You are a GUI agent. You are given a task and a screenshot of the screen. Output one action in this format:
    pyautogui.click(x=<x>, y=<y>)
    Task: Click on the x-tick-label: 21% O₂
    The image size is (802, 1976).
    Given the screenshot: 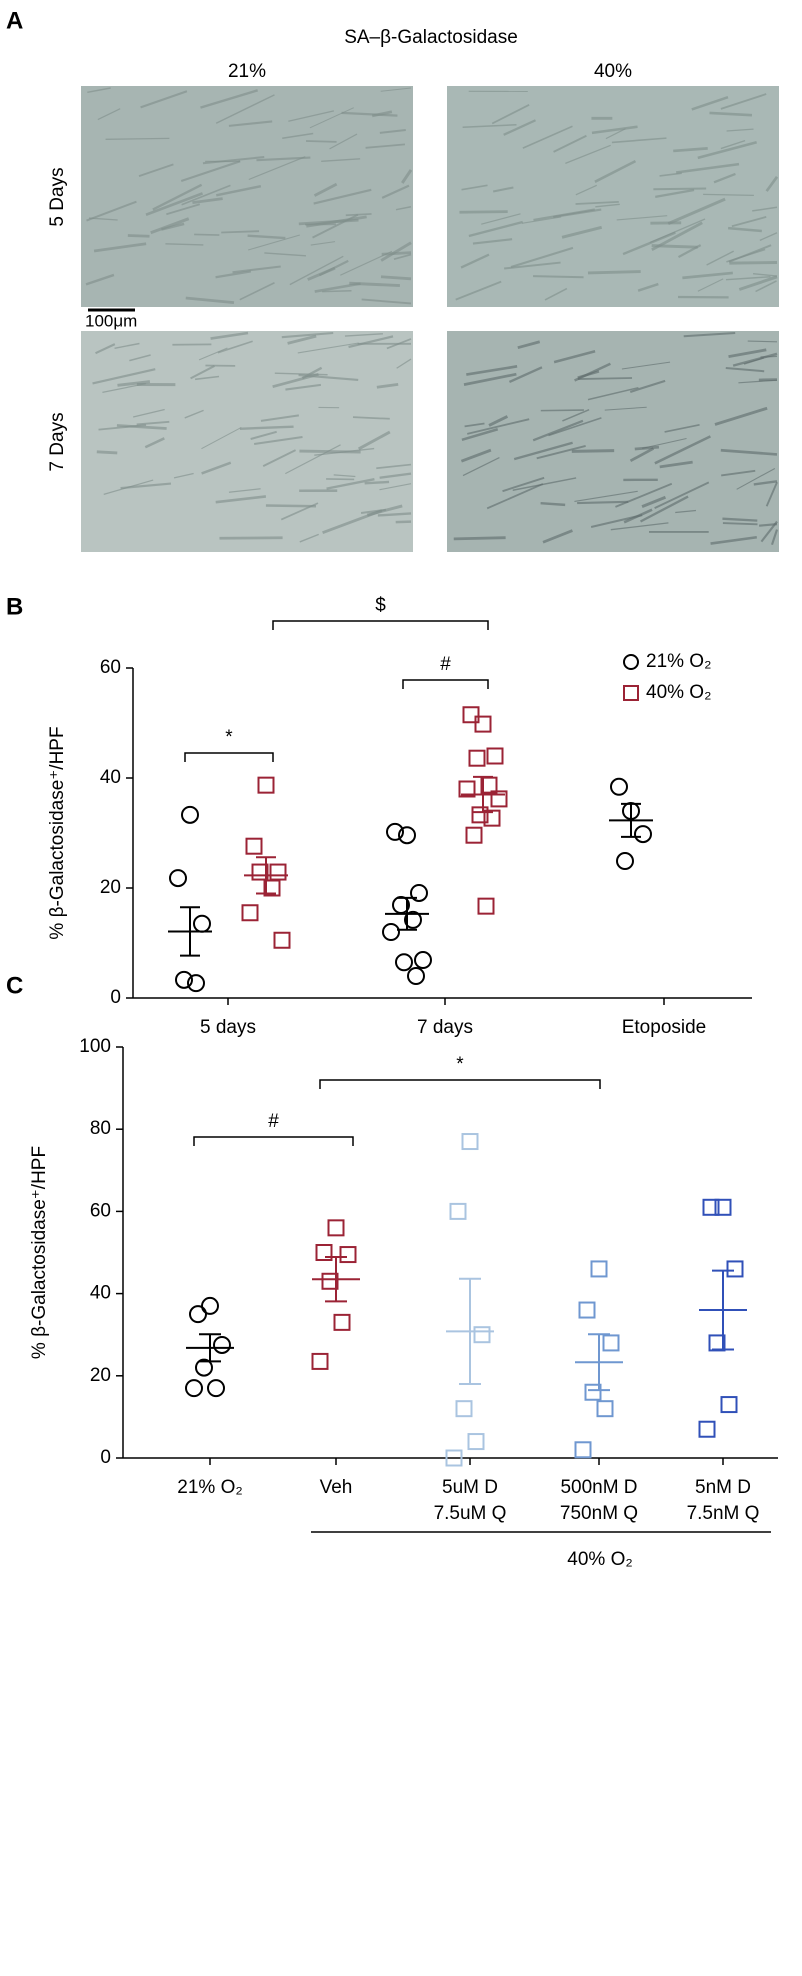 What is the action you would take?
    pyautogui.click(x=209, y=1487)
    